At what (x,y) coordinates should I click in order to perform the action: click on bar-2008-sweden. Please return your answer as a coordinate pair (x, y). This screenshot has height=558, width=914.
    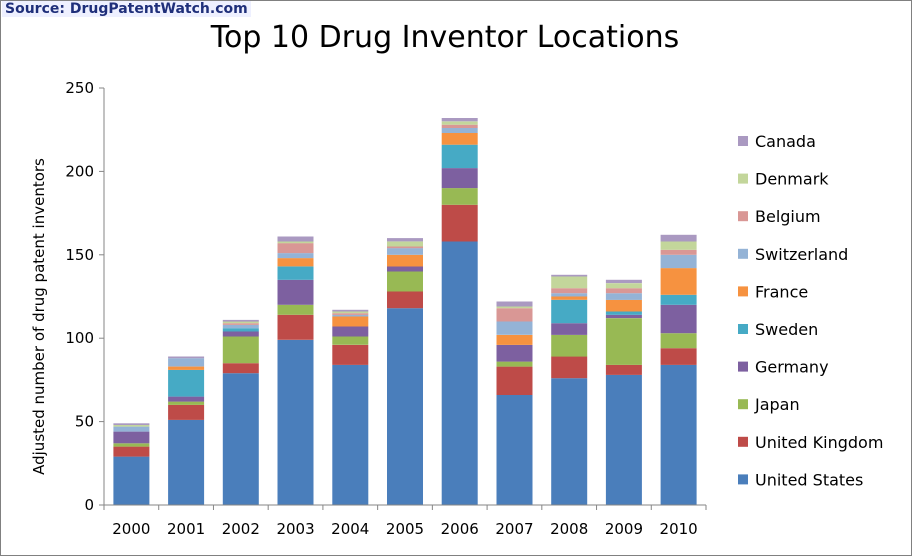
    Looking at the image, I should click on (569, 311).